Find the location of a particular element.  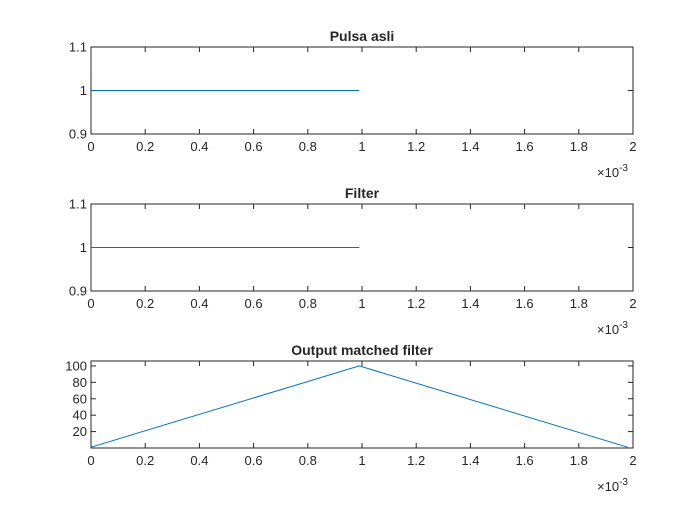

chart-title: Output matched filter is located at coordinates (362, 350).